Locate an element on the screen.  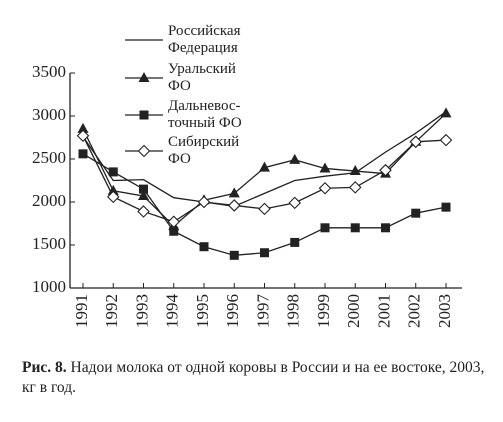
x-tick-label: 1994 is located at coordinates (172, 311).